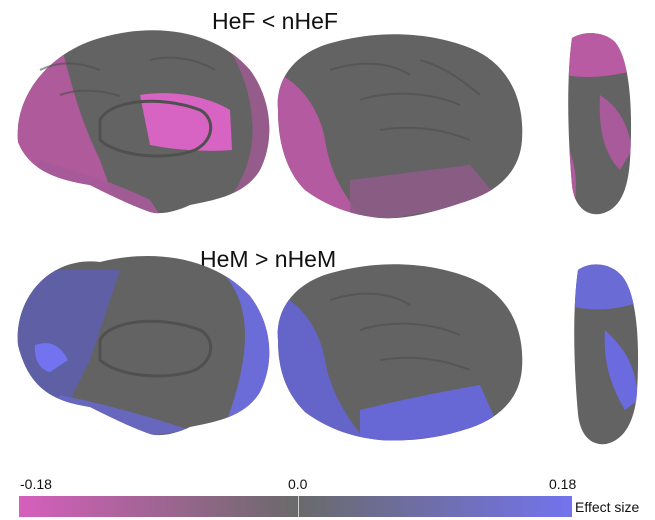  What do you see at coordinates (400, 352) in the screenshot?
I see `brain-lateral-bottom` at bounding box center [400, 352].